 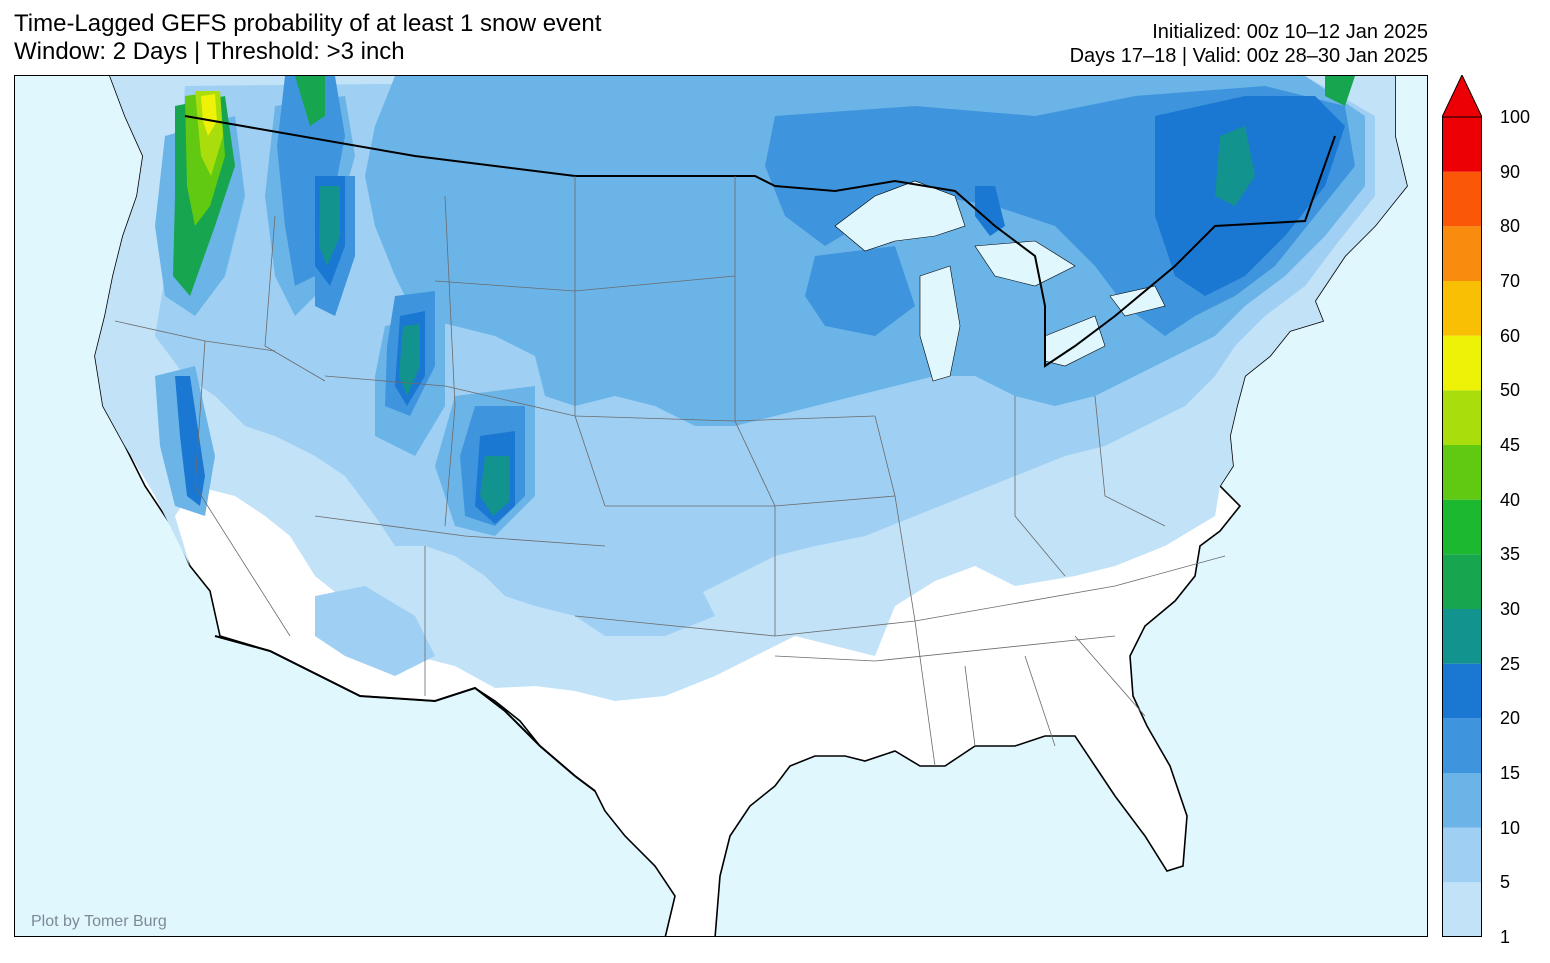 I want to click on colorbar-label-20: 20, so click(x=1510, y=718).